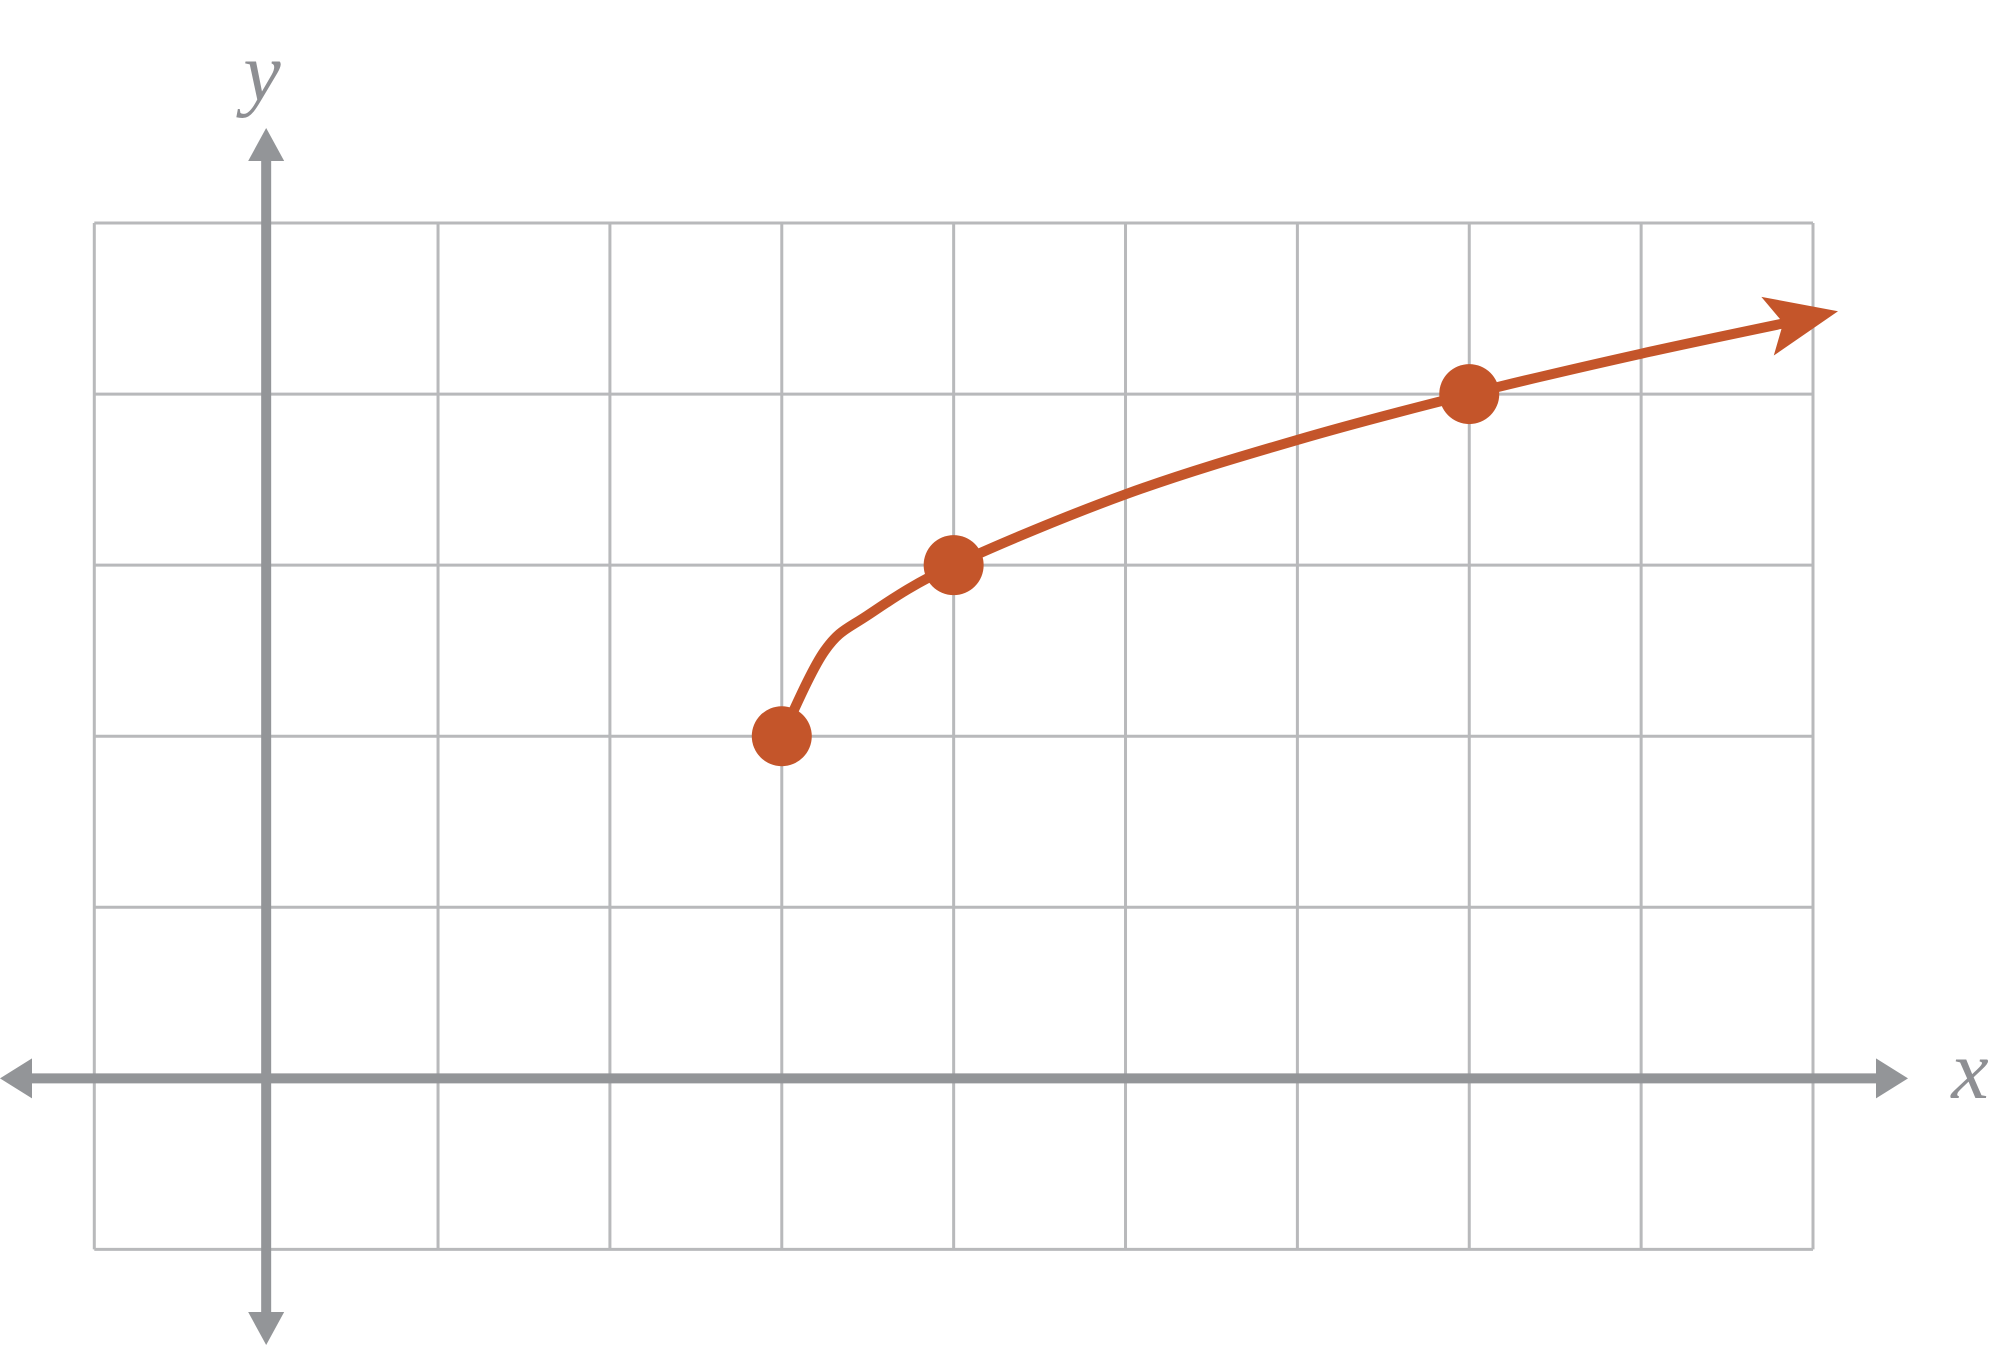 The width and height of the screenshot is (1999, 1345). I want to click on x-axis-label: x, so click(1968, 1070).